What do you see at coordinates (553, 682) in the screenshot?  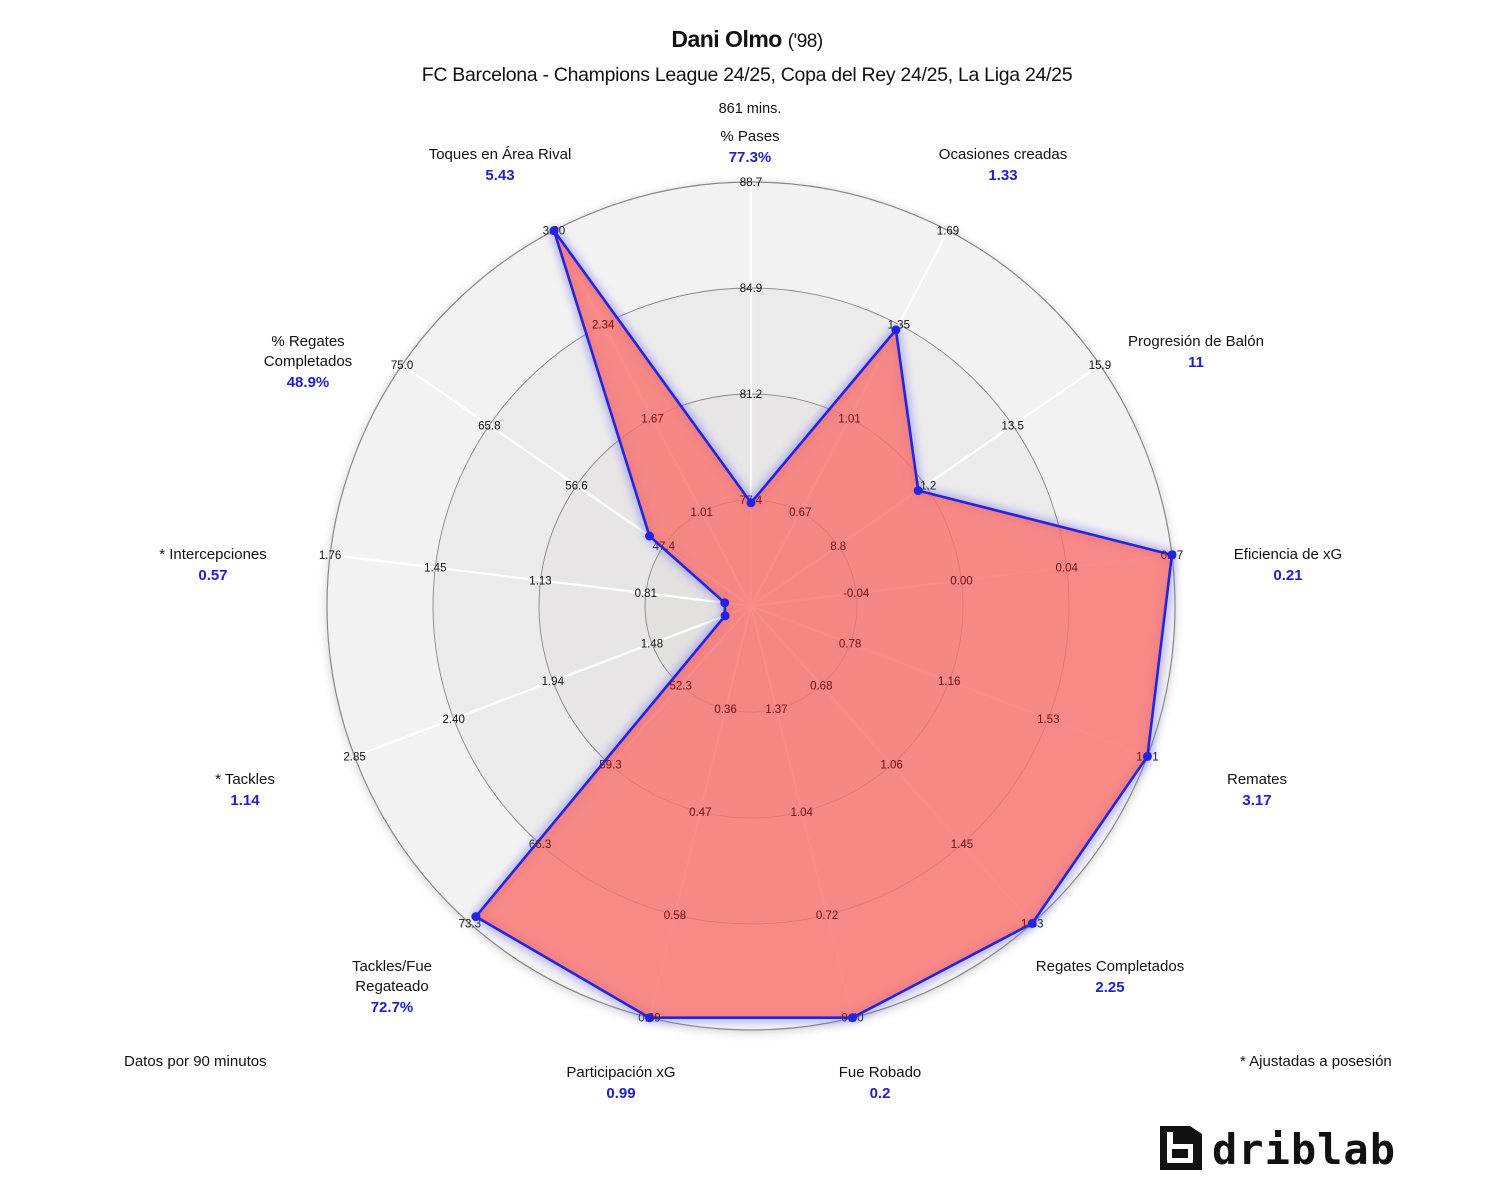 I see `axis-tick-label: 1.94` at bounding box center [553, 682].